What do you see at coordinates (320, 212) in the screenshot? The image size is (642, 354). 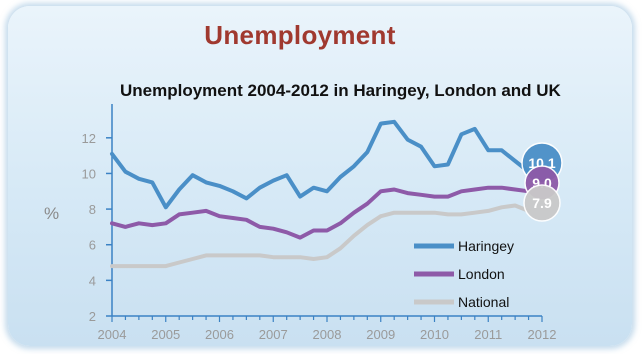 I see `series-line-london` at bounding box center [320, 212].